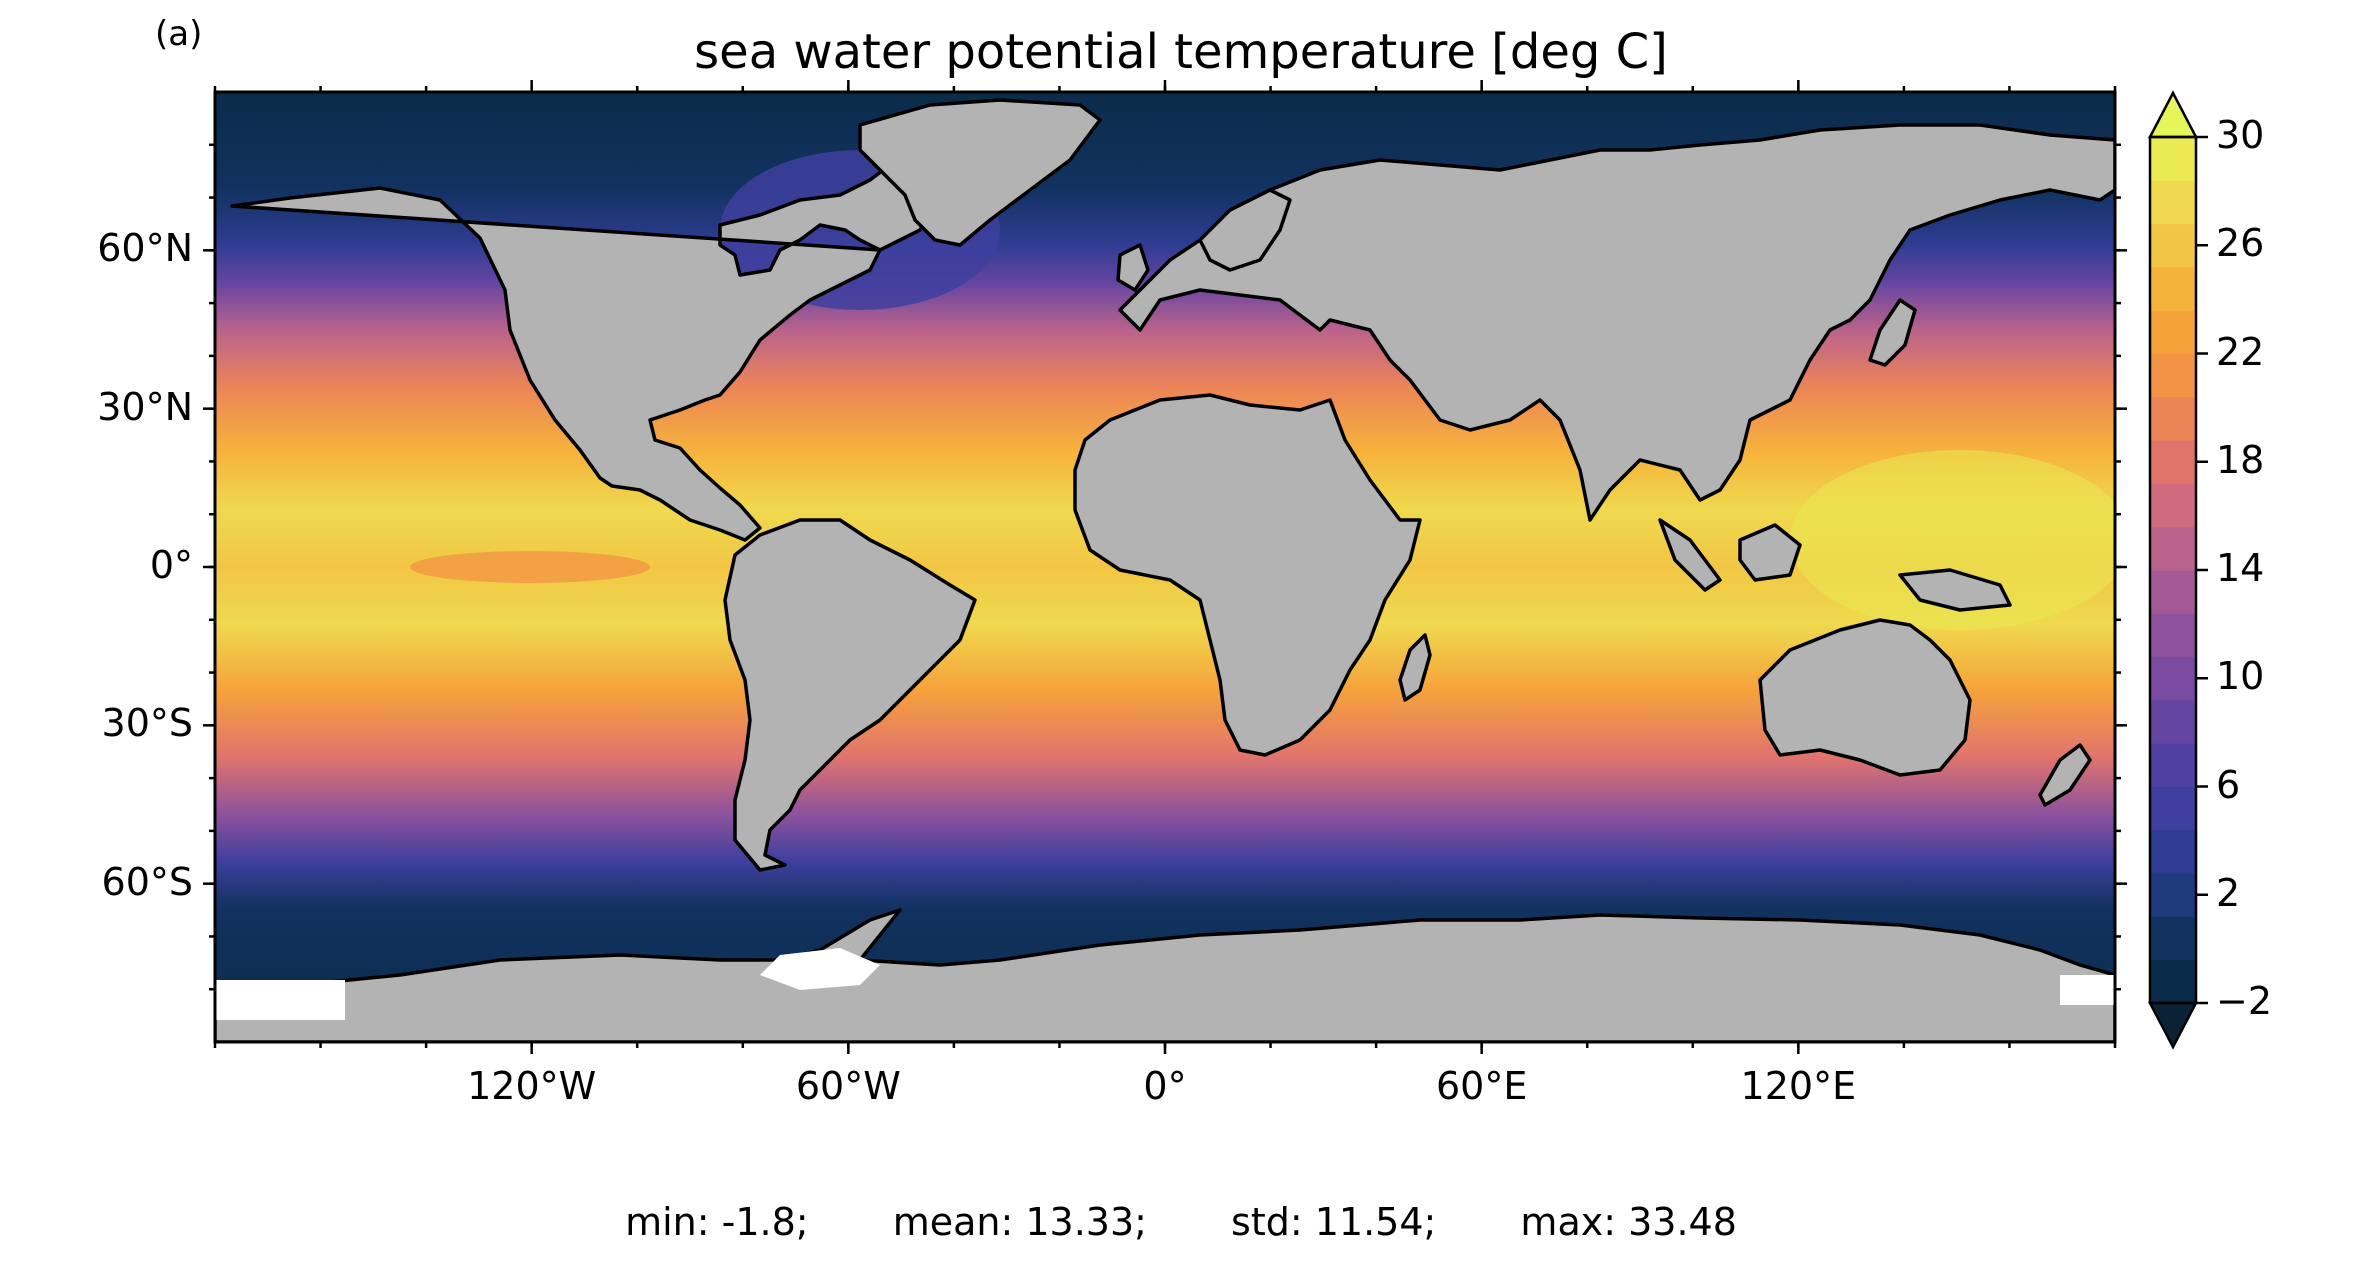 Image resolution: width=2362 pixels, height=1263 pixels. Describe the element at coordinates (1770, 552) in the screenshot. I see `land-borneo` at that location.